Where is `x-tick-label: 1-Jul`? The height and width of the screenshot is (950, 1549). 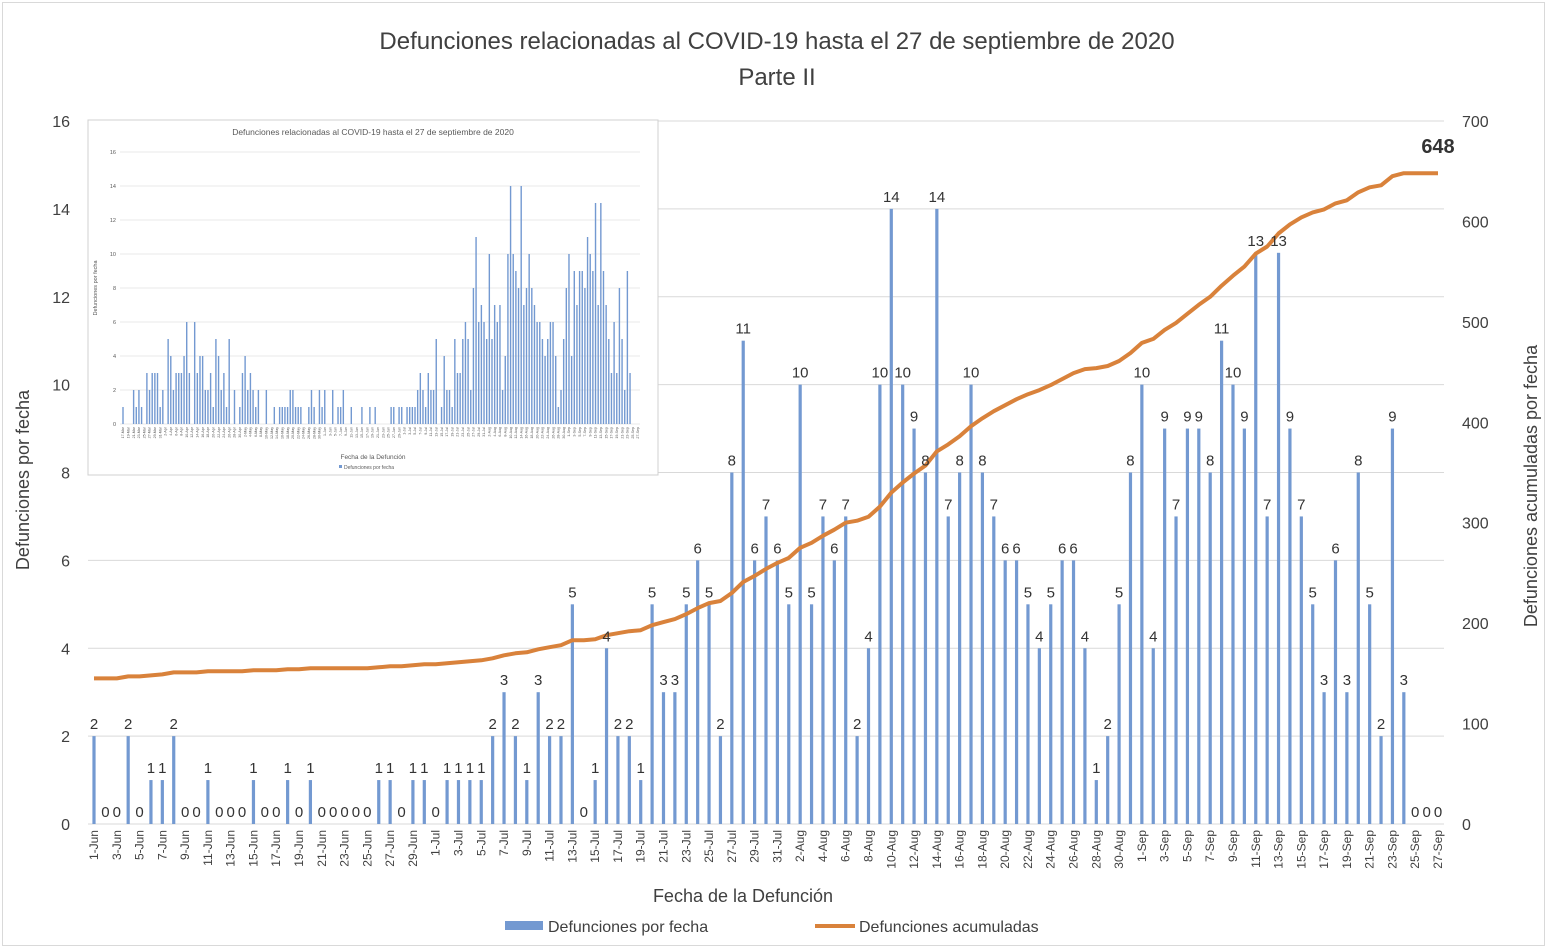 x-tick-label: 1-Jul is located at coordinates (436, 843).